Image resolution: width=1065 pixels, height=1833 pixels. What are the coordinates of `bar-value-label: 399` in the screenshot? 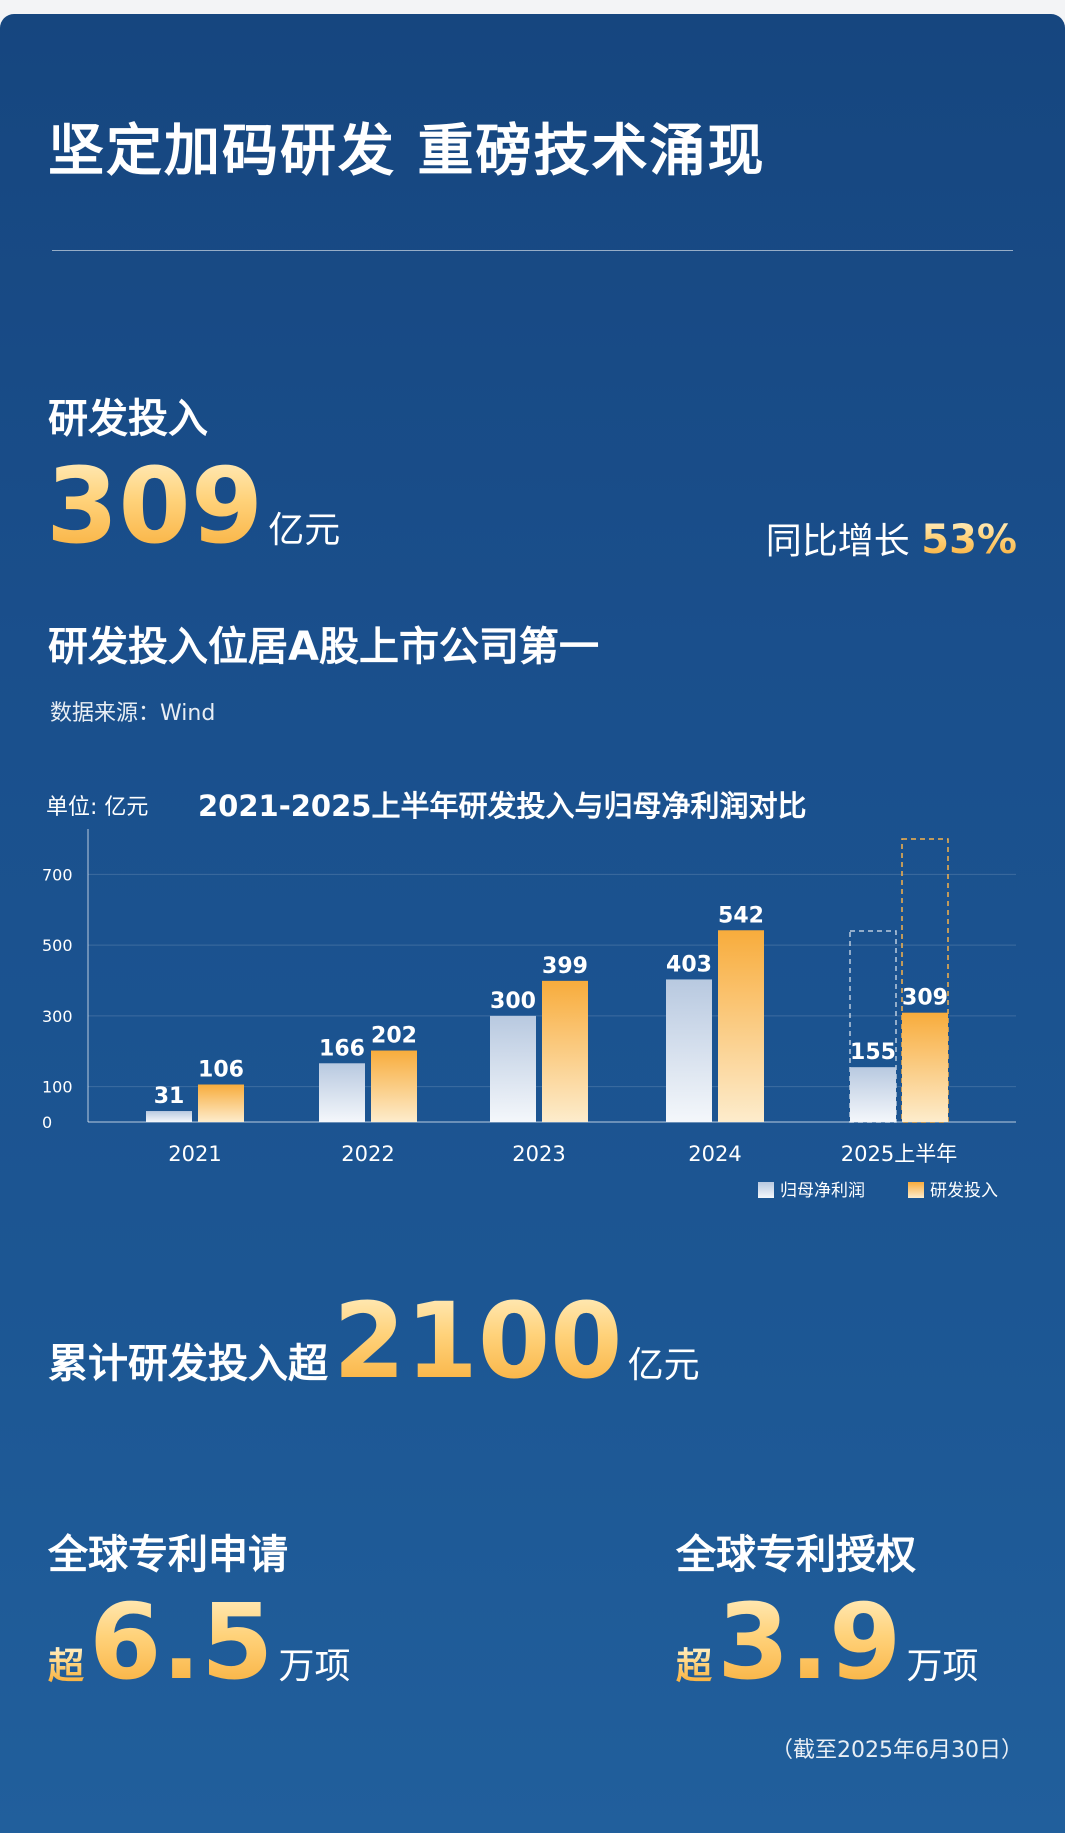 It's located at (565, 966).